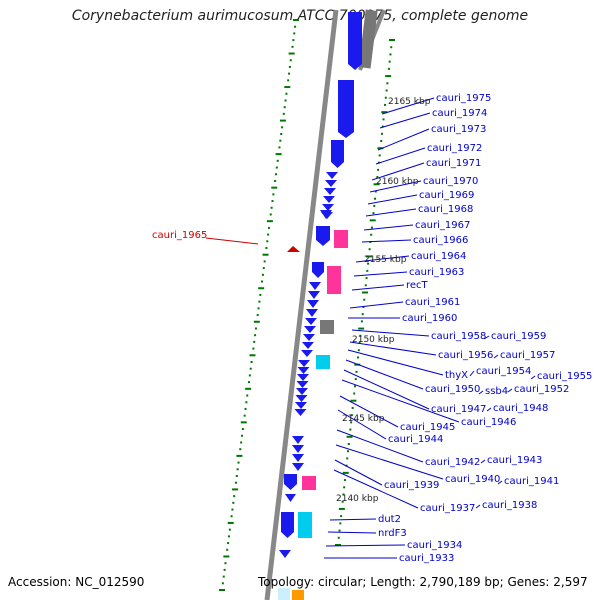  What do you see at coordinates (293, 249) in the screenshot?
I see `highlight-gene` at bounding box center [293, 249].